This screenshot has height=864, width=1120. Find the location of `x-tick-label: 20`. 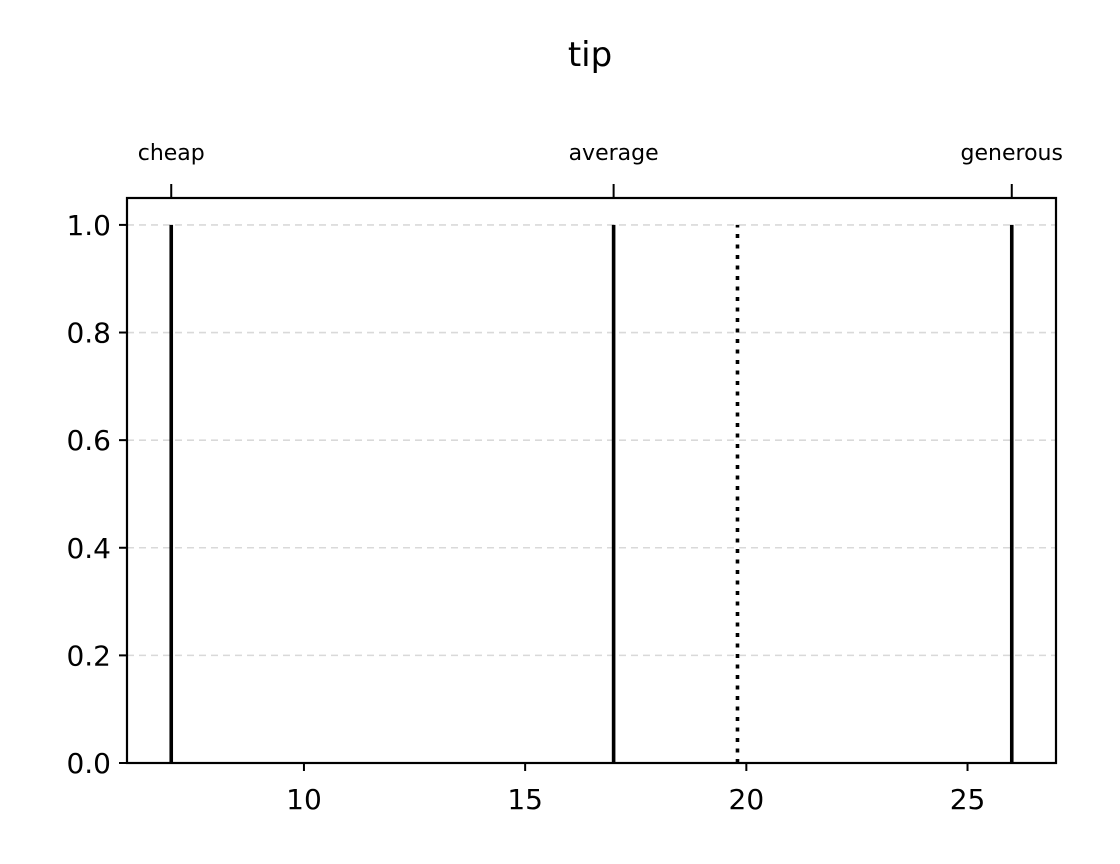

x-tick-label: 20 is located at coordinates (747, 799).